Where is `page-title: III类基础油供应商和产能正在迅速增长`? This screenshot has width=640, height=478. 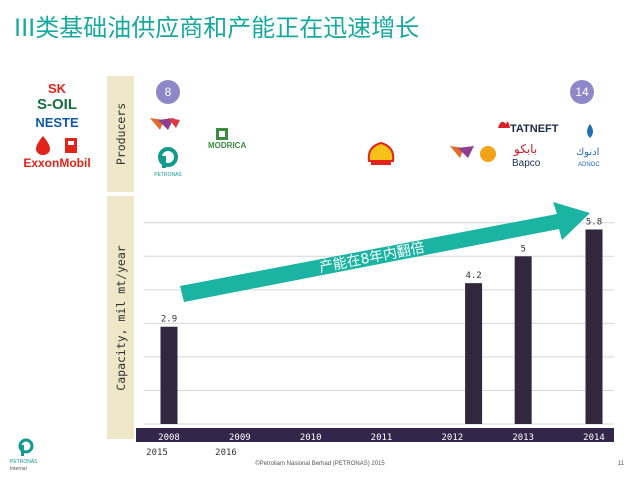
page-title: III类基础油供应商和产能正在迅速增长 is located at coordinates (217, 28).